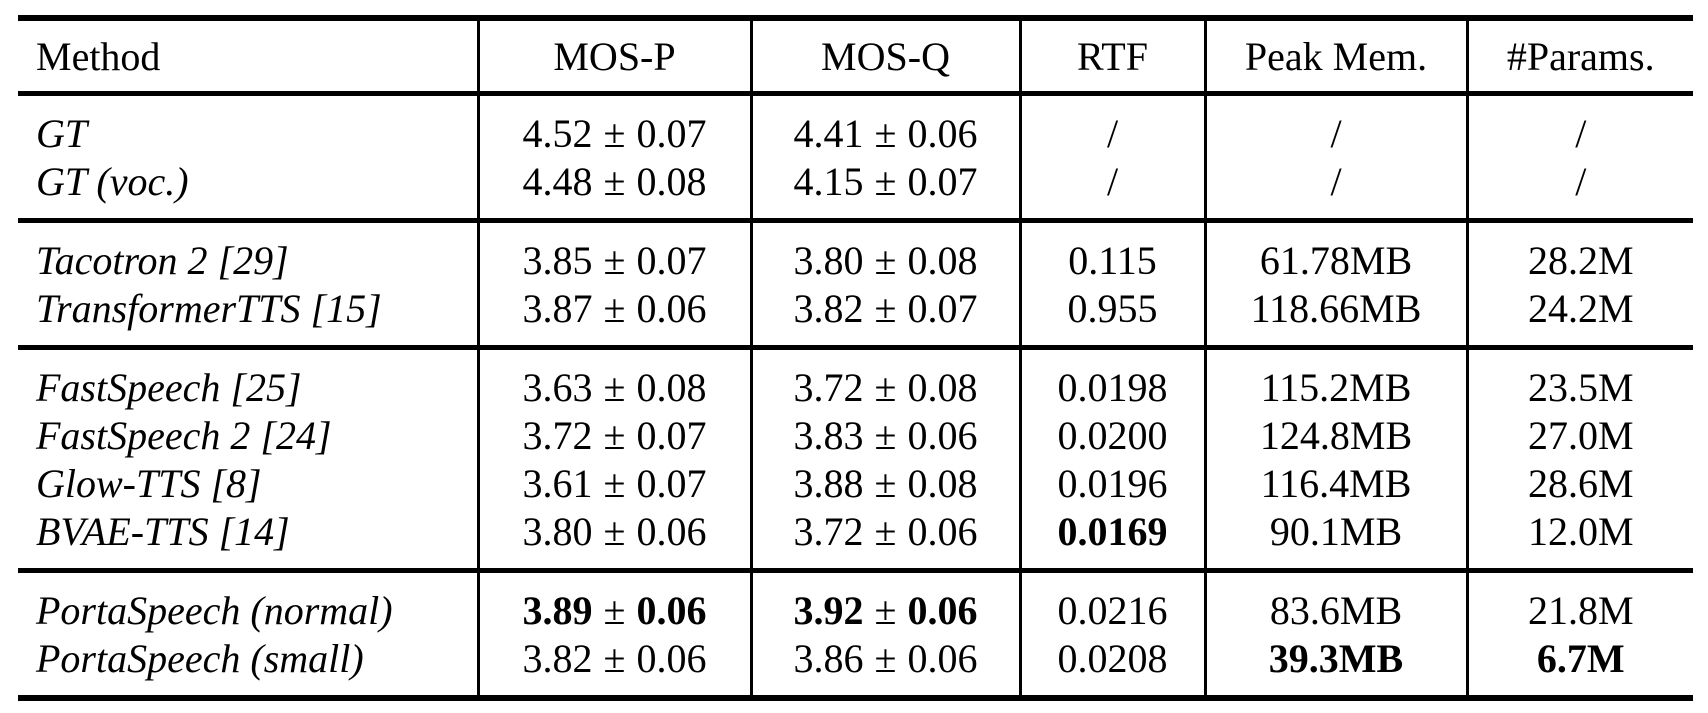 The width and height of the screenshot is (1708, 713). I want to click on mosp-cell: 4.48 ±0.08, so click(613, 189).